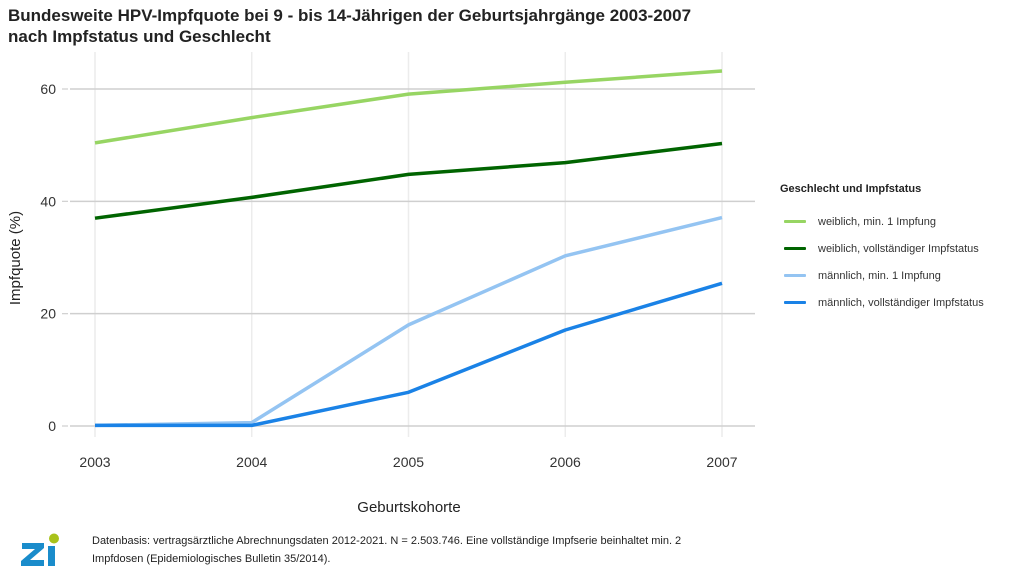 Image resolution: width=1024 pixels, height=576 pixels. I want to click on logo-letter-i-dot, so click(54, 538).